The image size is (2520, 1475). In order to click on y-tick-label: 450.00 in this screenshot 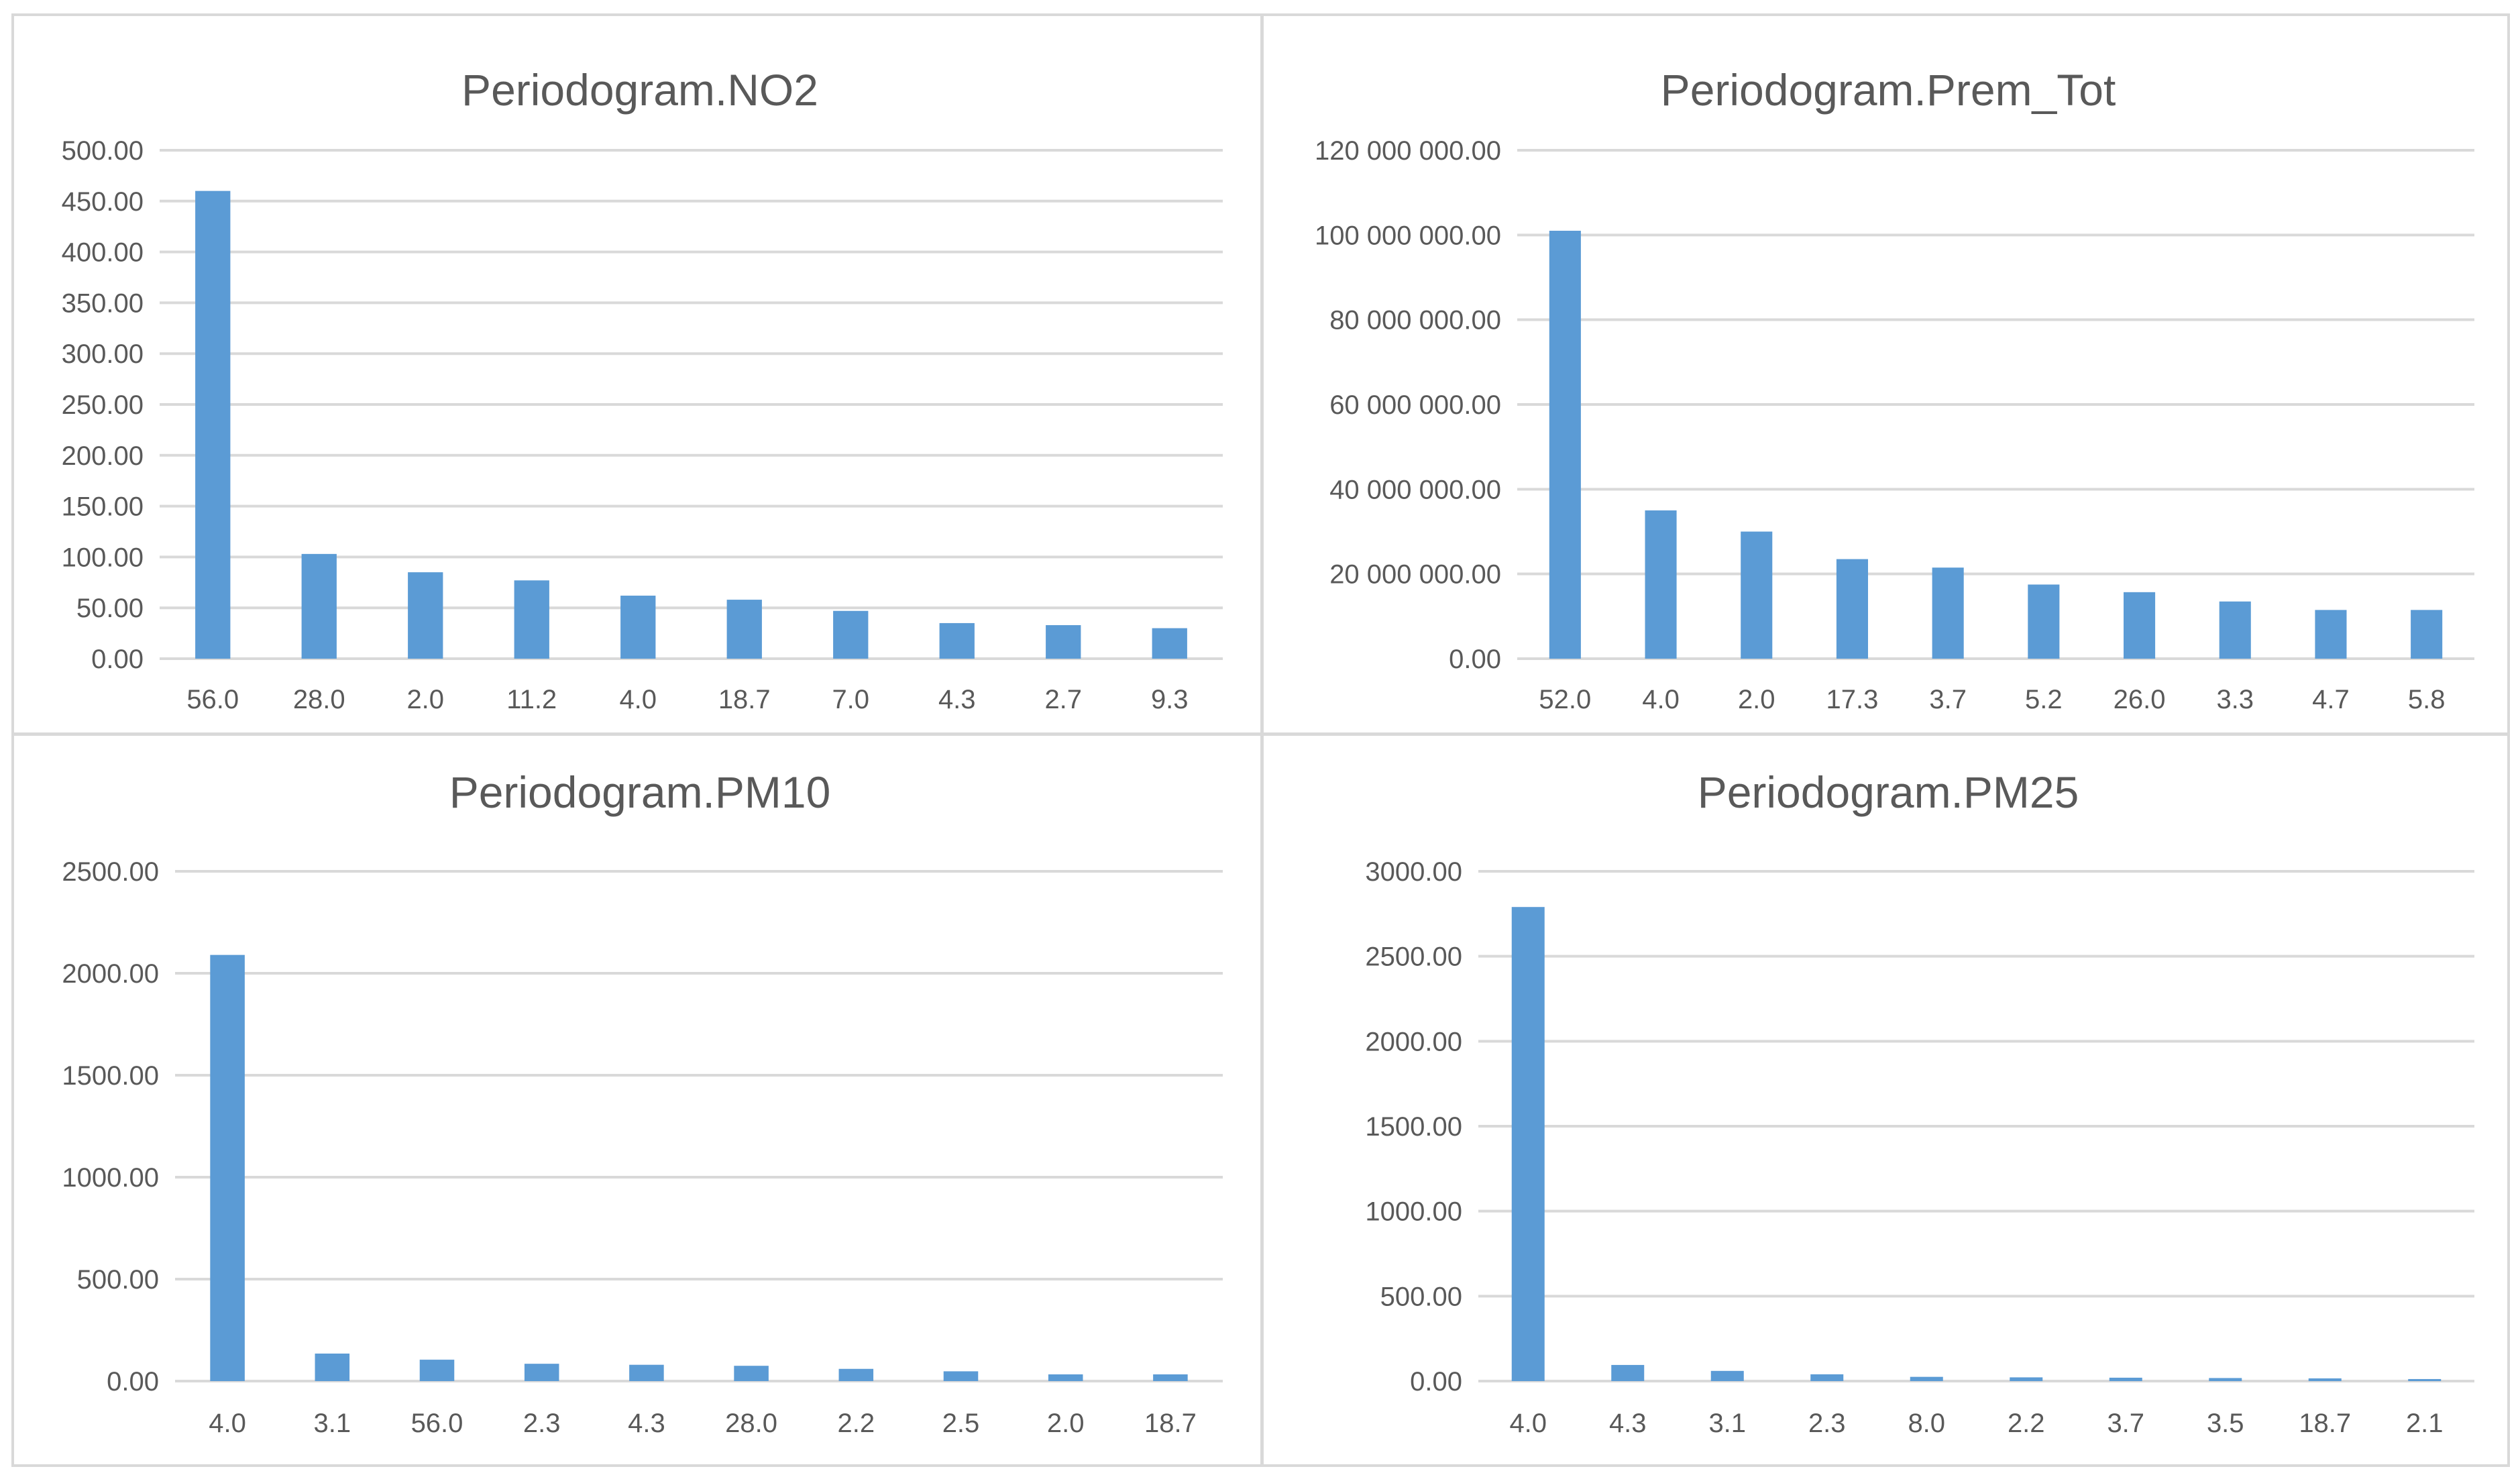, I will do `click(103, 202)`.